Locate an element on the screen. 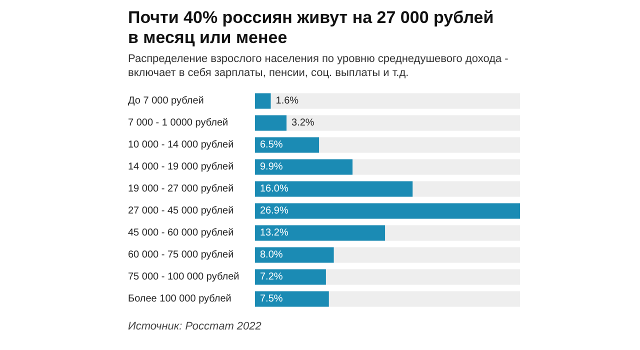 The image size is (640, 350). data-label: 7.2% is located at coordinates (271, 277).